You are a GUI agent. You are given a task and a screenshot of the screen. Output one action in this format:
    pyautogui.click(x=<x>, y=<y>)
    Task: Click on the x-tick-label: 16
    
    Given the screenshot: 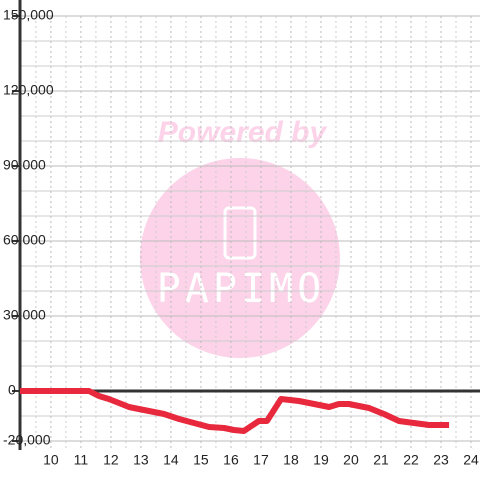 What is the action you would take?
    pyautogui.click(x=231, y=460)
    